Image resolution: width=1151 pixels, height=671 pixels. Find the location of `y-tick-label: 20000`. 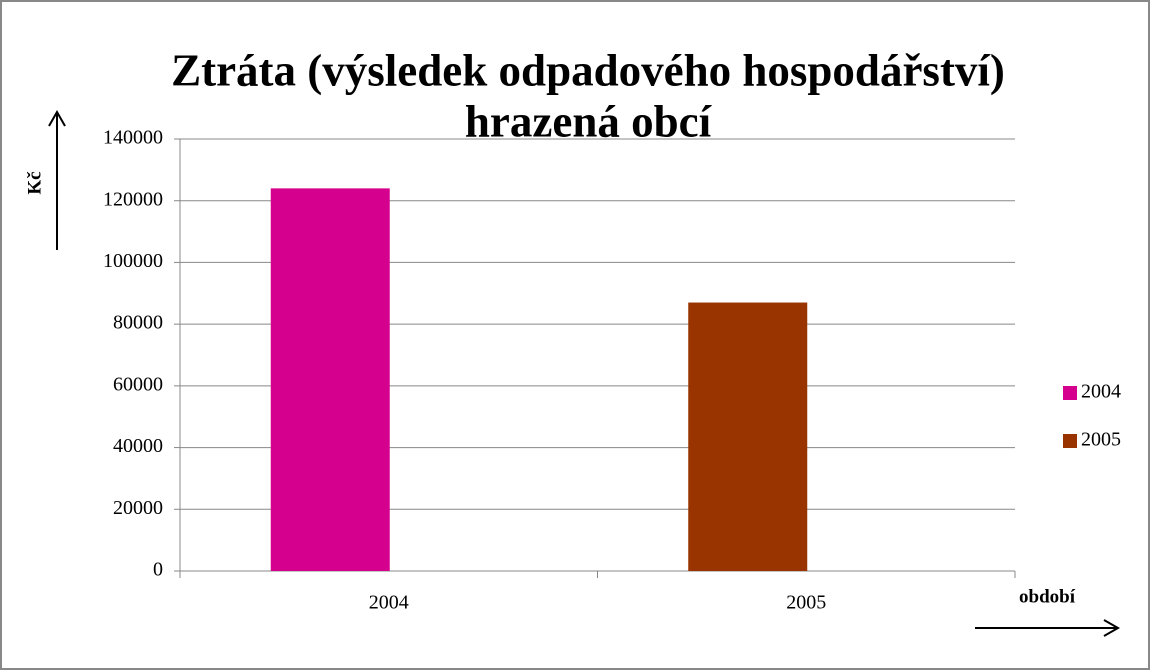

y-tick-label: 20000 is located at coordinates (138, 508).